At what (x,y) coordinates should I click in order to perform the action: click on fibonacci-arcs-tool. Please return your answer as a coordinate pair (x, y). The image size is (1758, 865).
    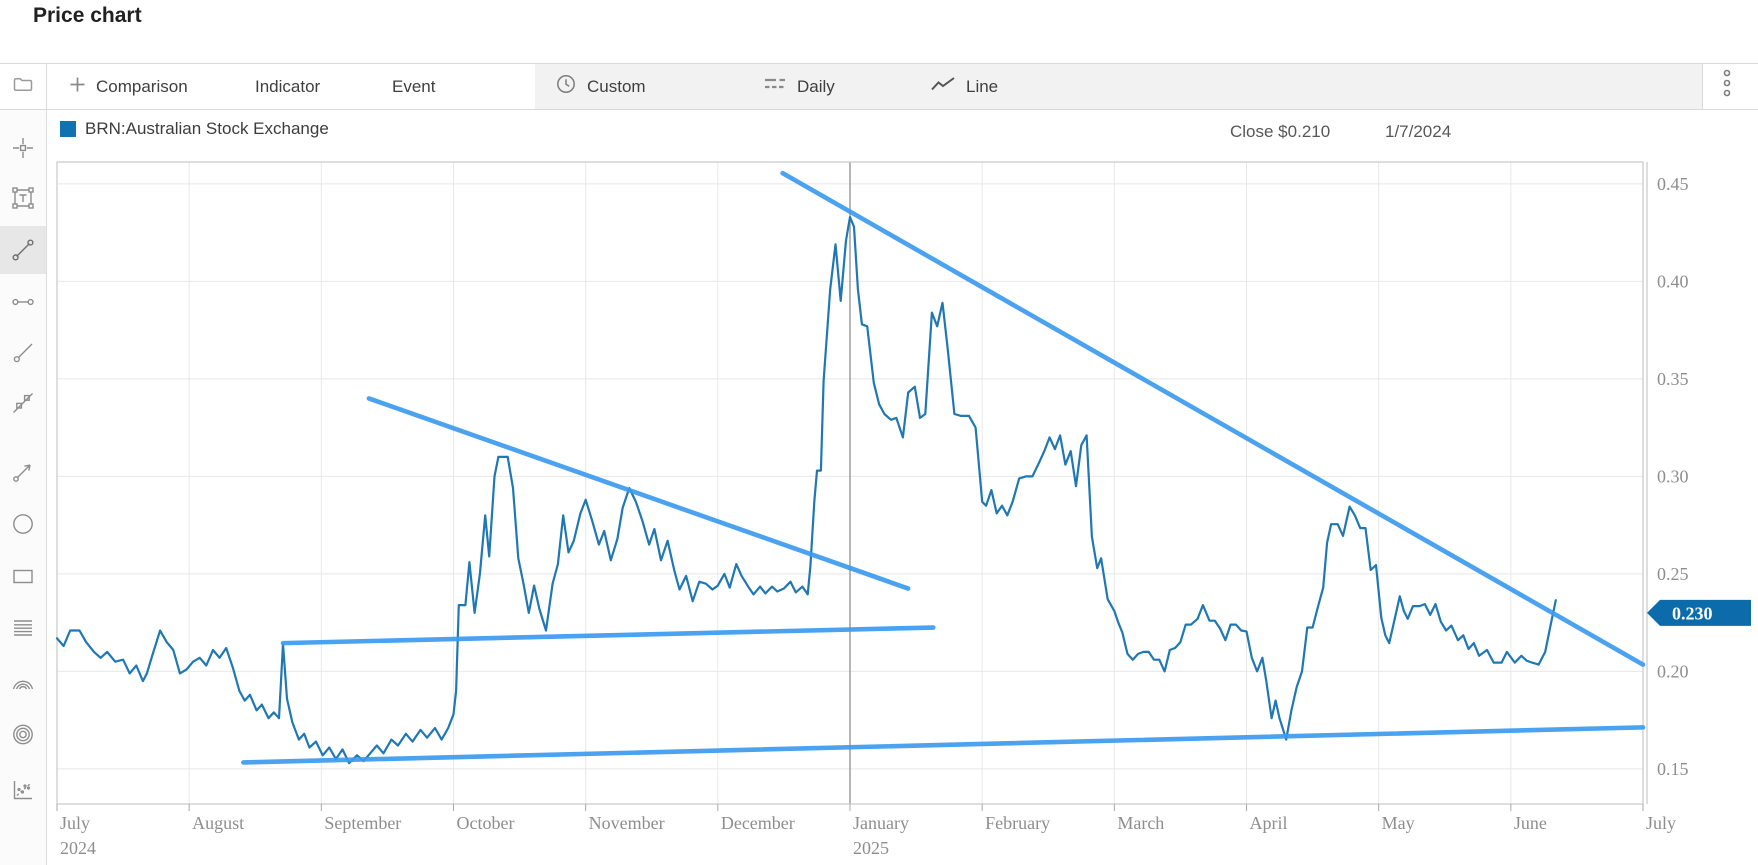
    Looking at the image, I should click on (23, 682).